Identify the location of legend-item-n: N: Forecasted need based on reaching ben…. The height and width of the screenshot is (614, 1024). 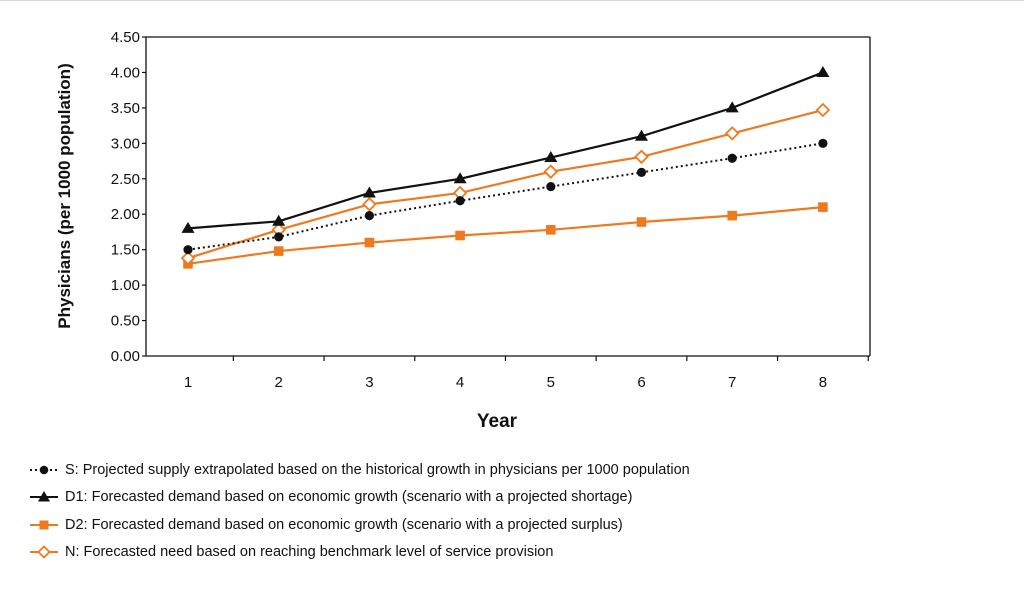
(478, 553).